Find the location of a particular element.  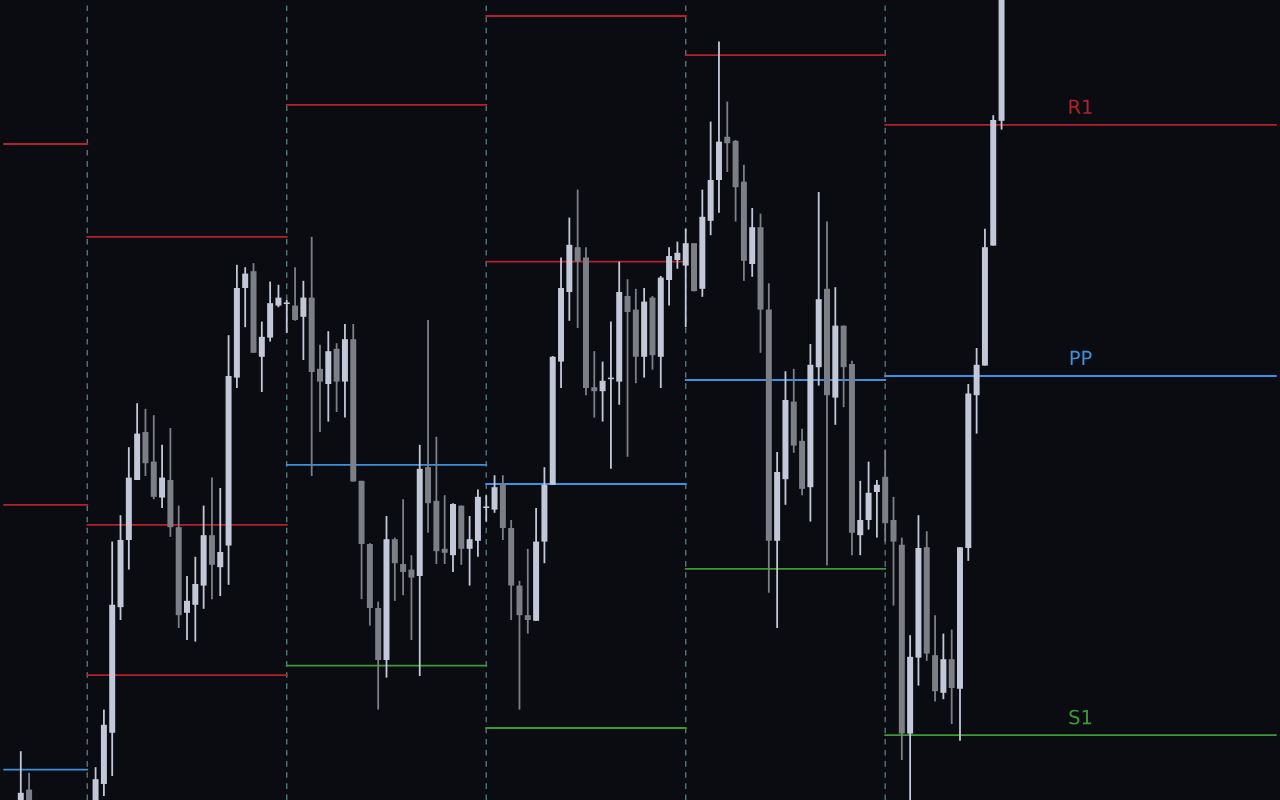

series-label: PP is located at coordinates (1081, 358).